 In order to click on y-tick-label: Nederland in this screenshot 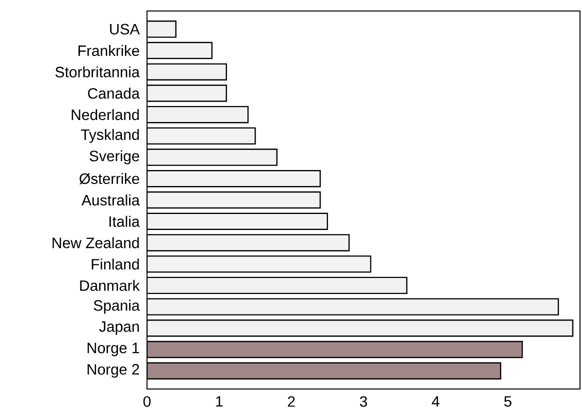, I will do `click(105, 114)`.